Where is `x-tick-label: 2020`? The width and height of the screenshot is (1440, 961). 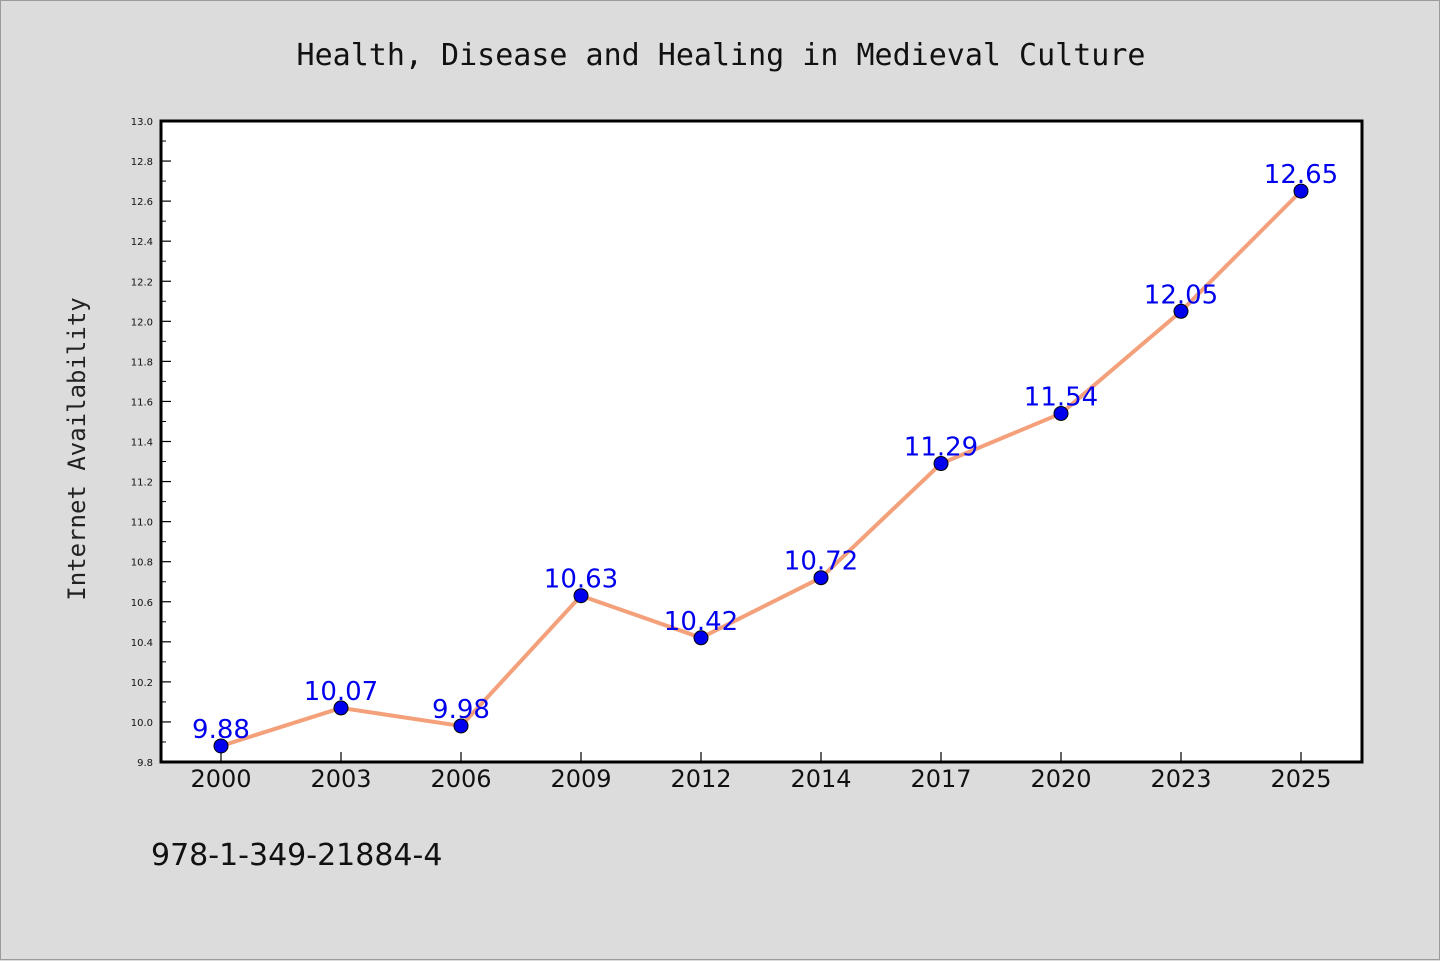 x-tick-label: 2020 is located at coordinates (1060, 779).